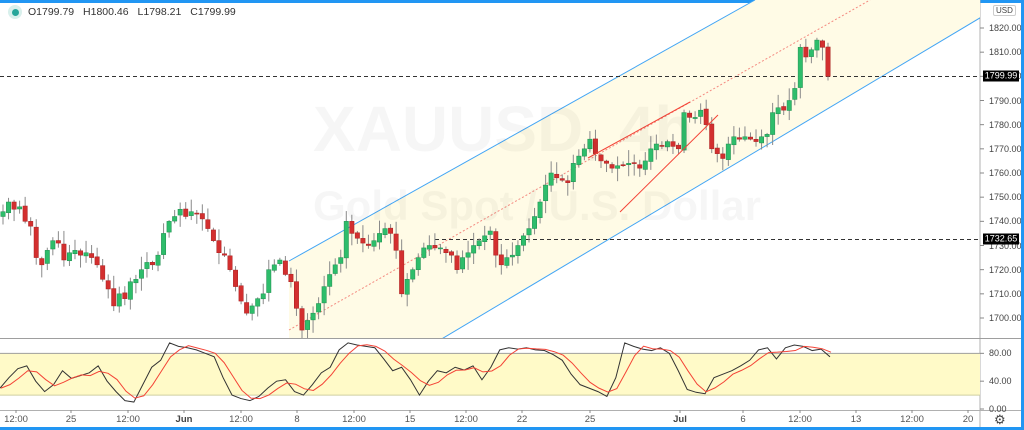  I want to click on ohlc-legend: O1799.79 H1800.46 L1798.21 C1799.99, so click(125, 12).